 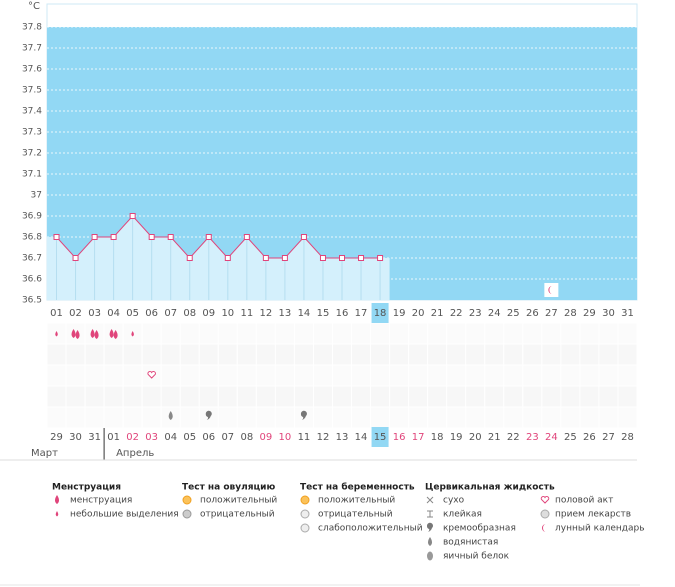 I want to click on day-label: 05, so click(x=132, y=313).